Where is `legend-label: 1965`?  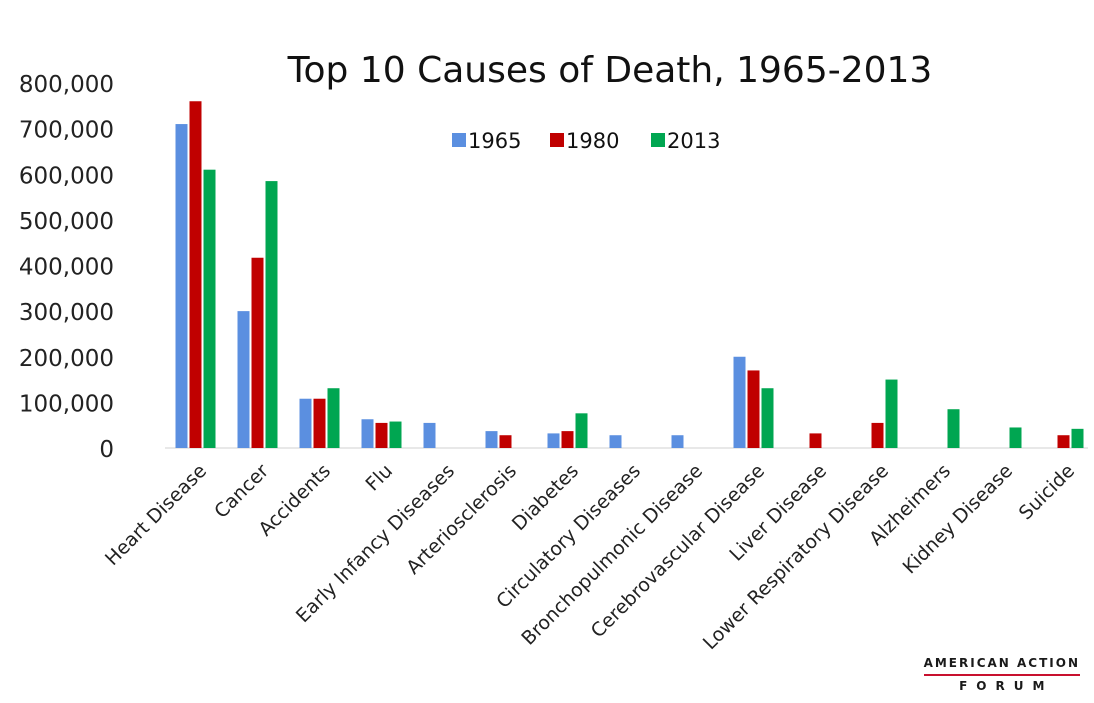
legend-label: 1965 is located at coordinates (494, 141).